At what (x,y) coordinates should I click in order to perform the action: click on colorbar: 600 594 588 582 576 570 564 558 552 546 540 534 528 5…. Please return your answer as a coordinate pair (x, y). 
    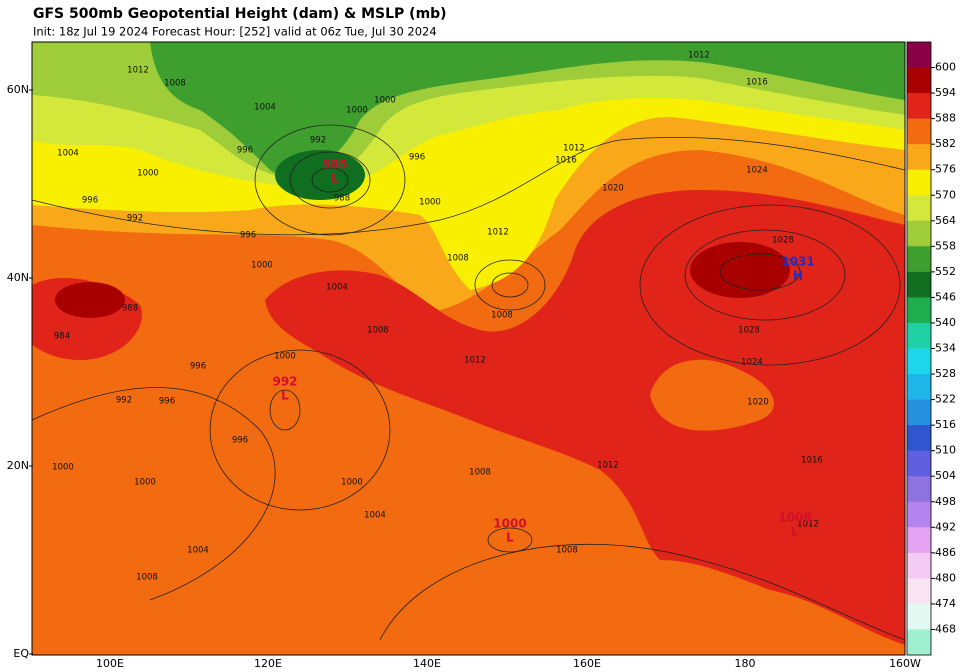
    Looking at the image, I should click on (931, 348).